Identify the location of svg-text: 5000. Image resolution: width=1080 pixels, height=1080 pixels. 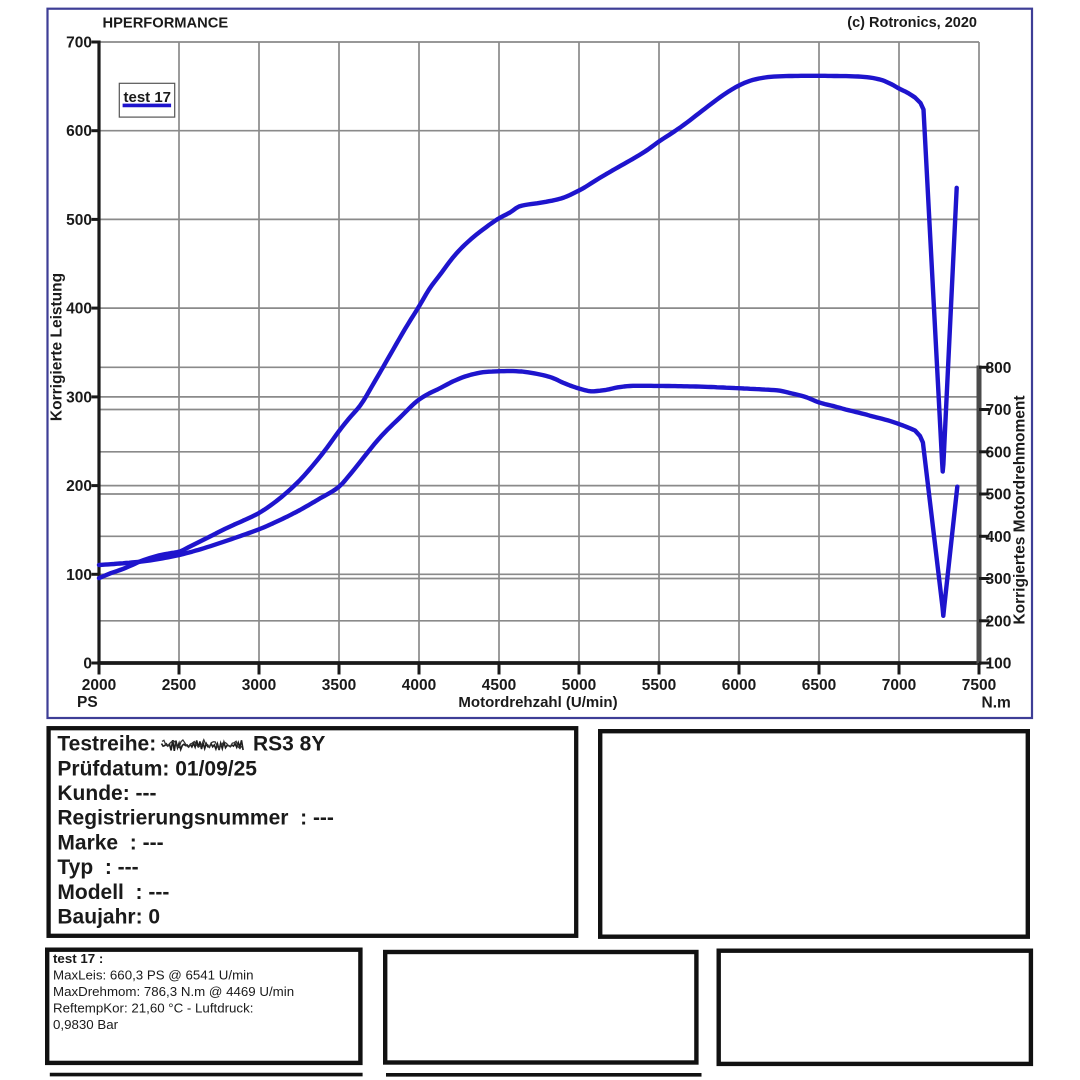
(579, 685).